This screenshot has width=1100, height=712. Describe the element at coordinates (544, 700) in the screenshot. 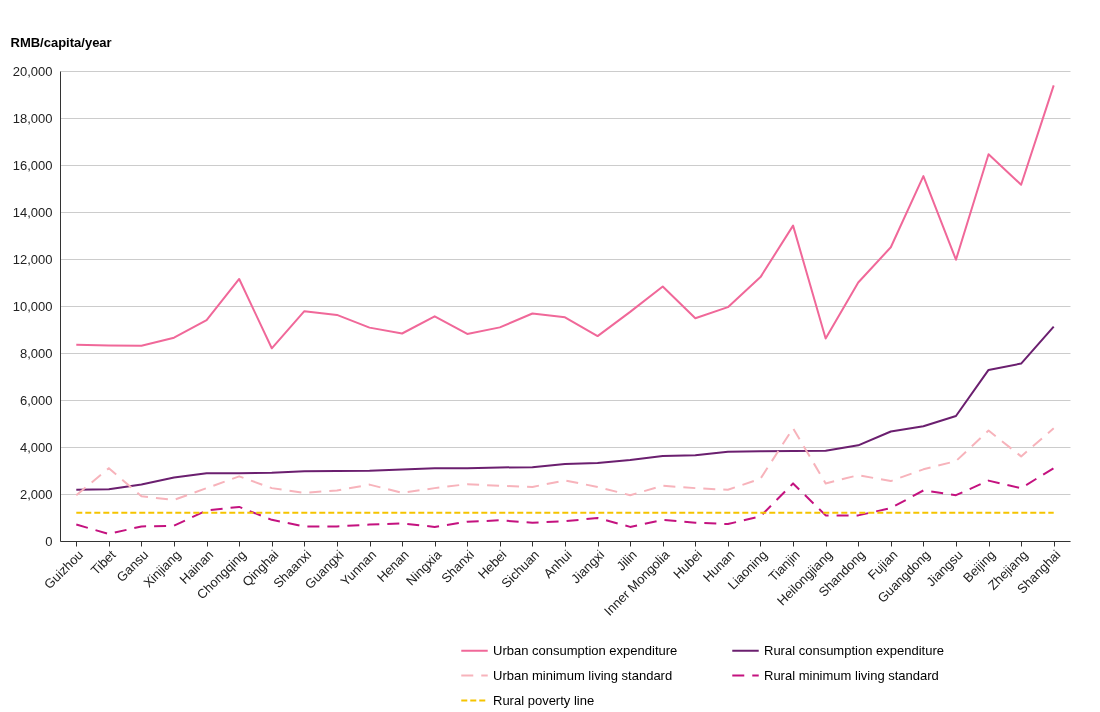

I see `legend-label: Rural poverty line` at that location.